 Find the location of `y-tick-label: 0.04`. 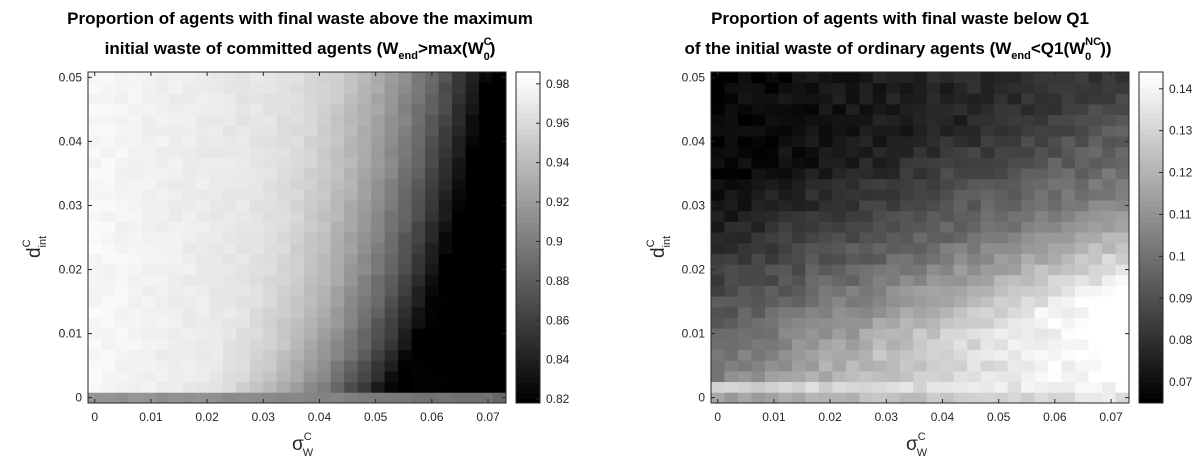

y-tick-label: 0.04 is located at coordinates (71, 141).